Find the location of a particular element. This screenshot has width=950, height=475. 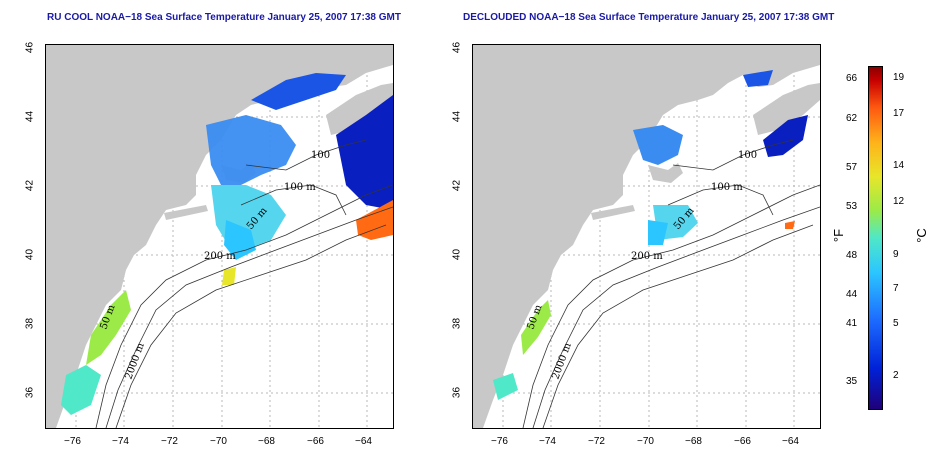

left-sst-patch-coastal is located at coordinates (108, 327).